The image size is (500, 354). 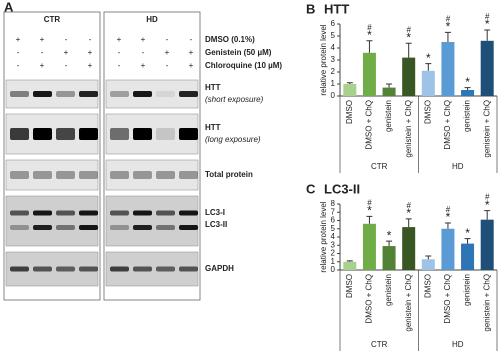 I want to click on blot-bg, so click(x=152, y=221).